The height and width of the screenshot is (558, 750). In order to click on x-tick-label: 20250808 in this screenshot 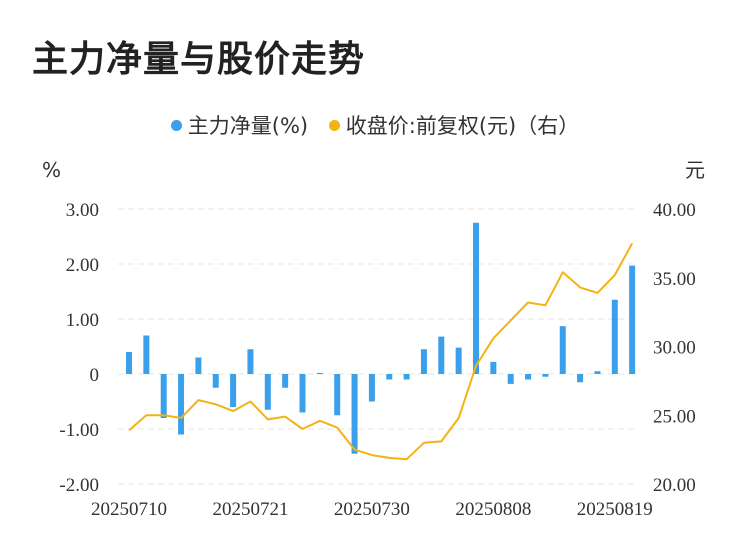, I will do `click(493, 509)`.